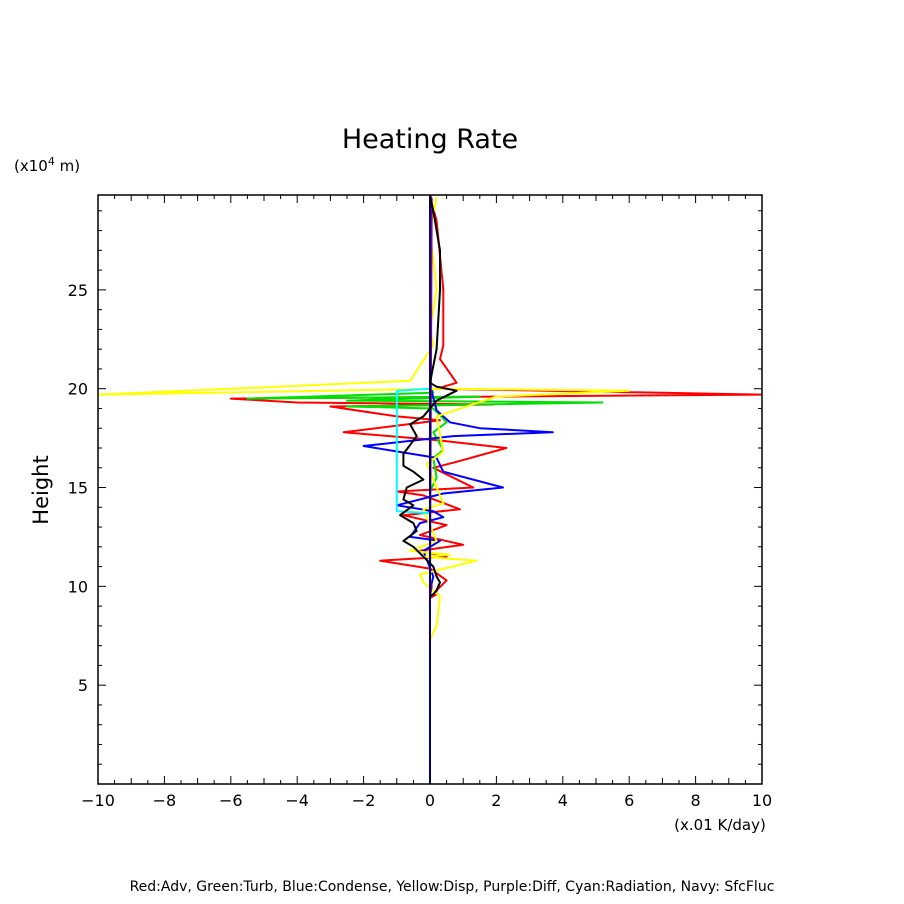 The image size is (904, 904). Describe the element at coordinates (83, 685) in the screenshot. I see `y-tick-label: 5` at that location.